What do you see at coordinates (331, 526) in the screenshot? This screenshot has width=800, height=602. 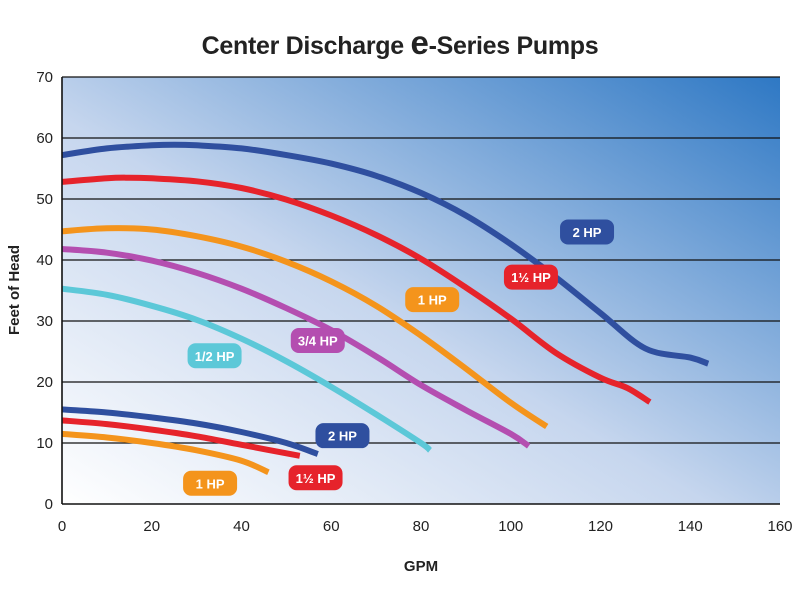 I see `x-tick-label: 60` at bounding box center [331, 526].